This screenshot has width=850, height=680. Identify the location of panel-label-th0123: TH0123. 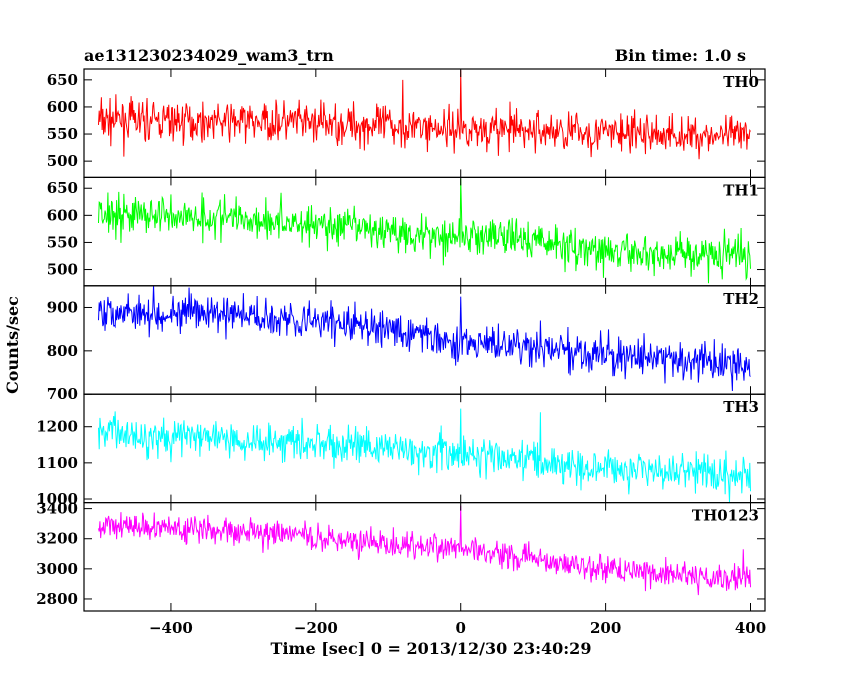
(725, 516).